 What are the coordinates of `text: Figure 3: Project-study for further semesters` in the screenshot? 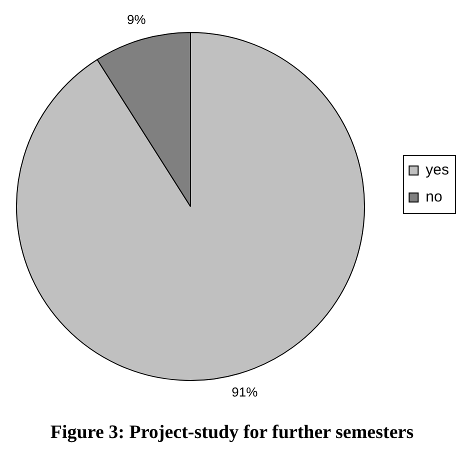 It's located at (232, 433).